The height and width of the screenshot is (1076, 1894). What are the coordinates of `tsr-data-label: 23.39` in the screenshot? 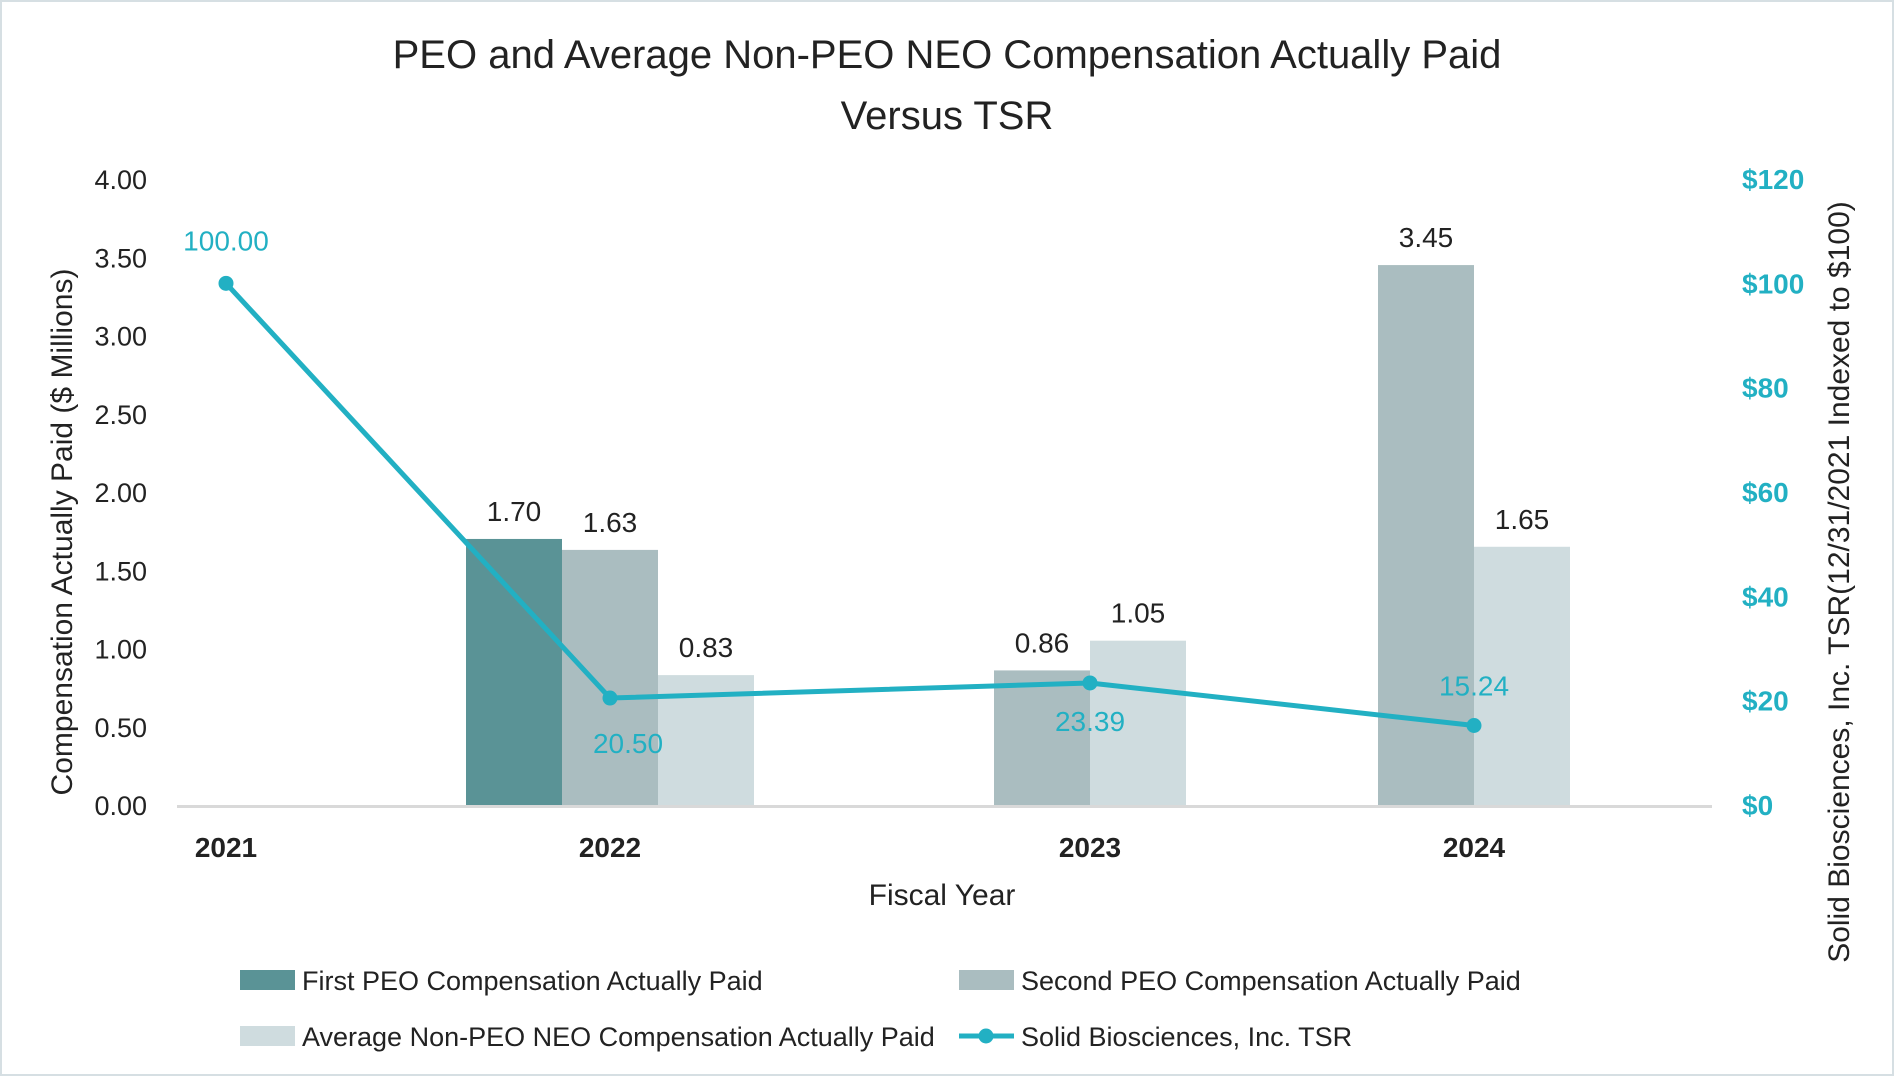 It's located at (1090, 721).